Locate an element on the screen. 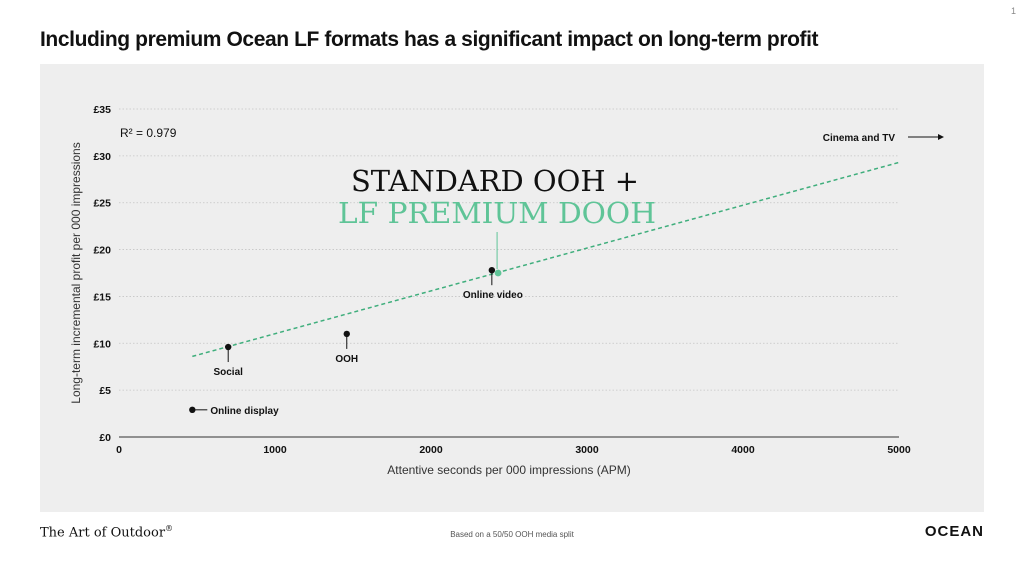 The width and height of the screenshot is (1024, 576). data-point-label: Online display is located at coordinates (244, 411).